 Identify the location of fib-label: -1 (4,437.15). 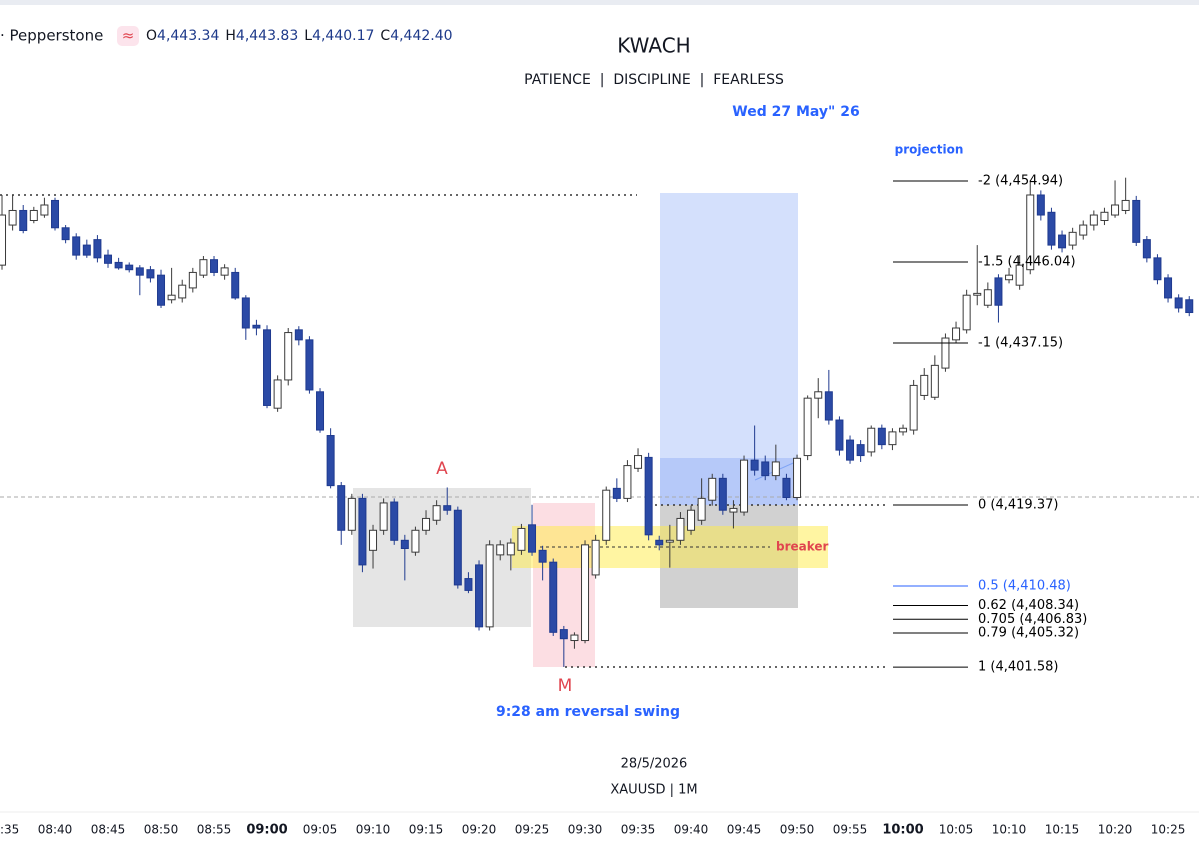
(1020, 343).